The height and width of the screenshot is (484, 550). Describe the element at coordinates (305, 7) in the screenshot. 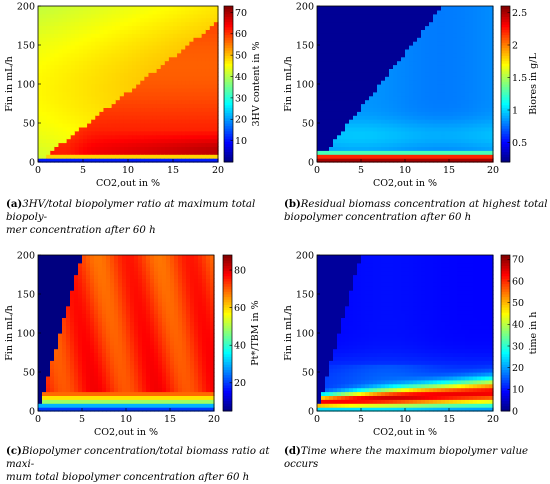

I see `y-tick-label: 200` at that location.